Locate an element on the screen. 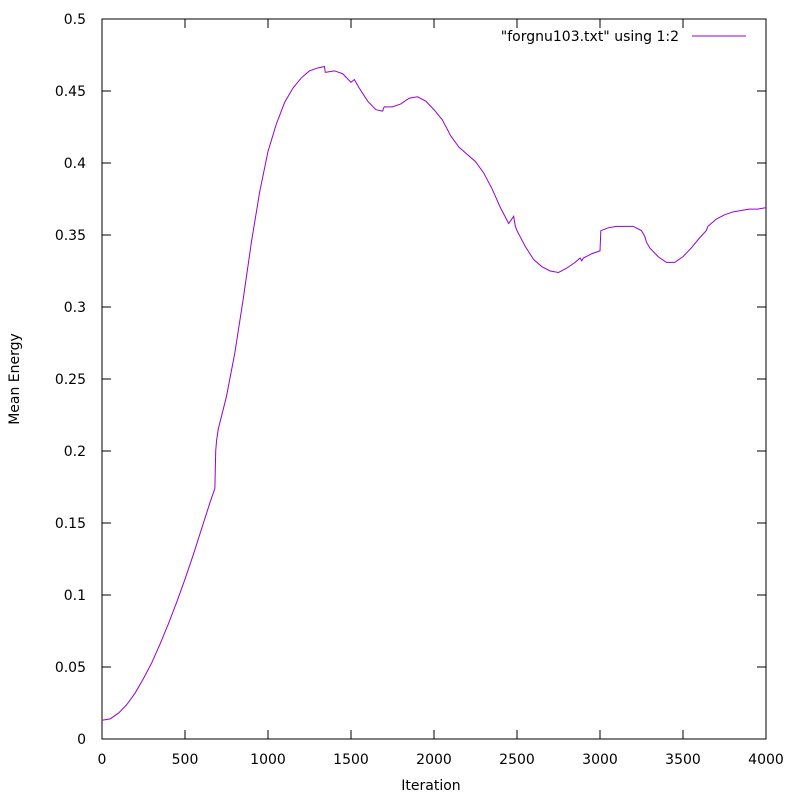 Image resolution: width=800 pixels, height=804 pixels. x-tick-label: 1500 is located at coordinates (351, 760).